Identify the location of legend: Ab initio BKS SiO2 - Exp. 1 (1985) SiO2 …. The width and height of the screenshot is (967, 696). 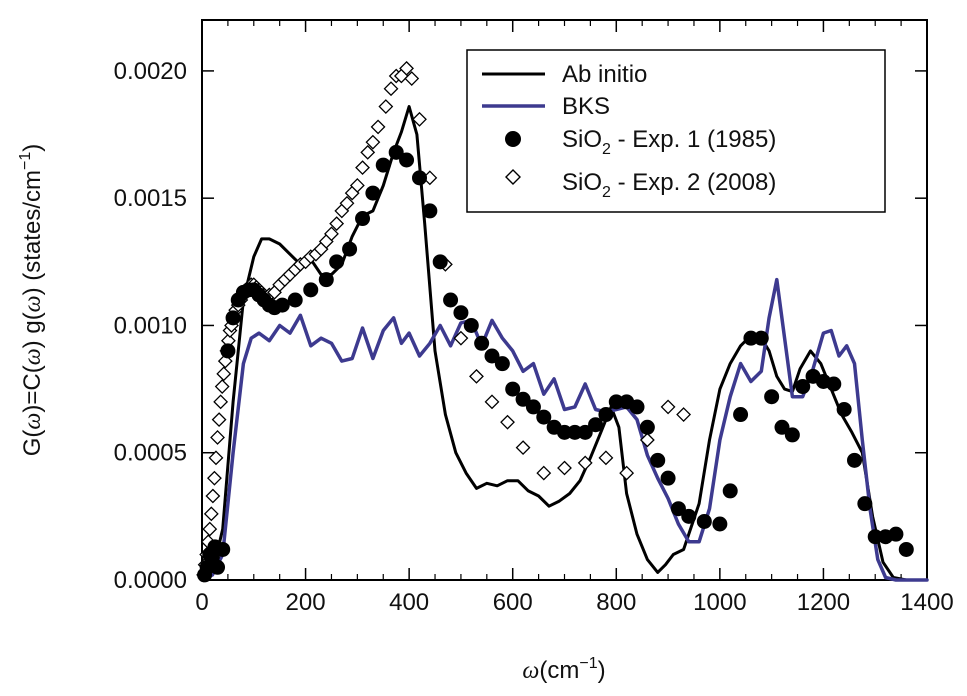
(676, 131).